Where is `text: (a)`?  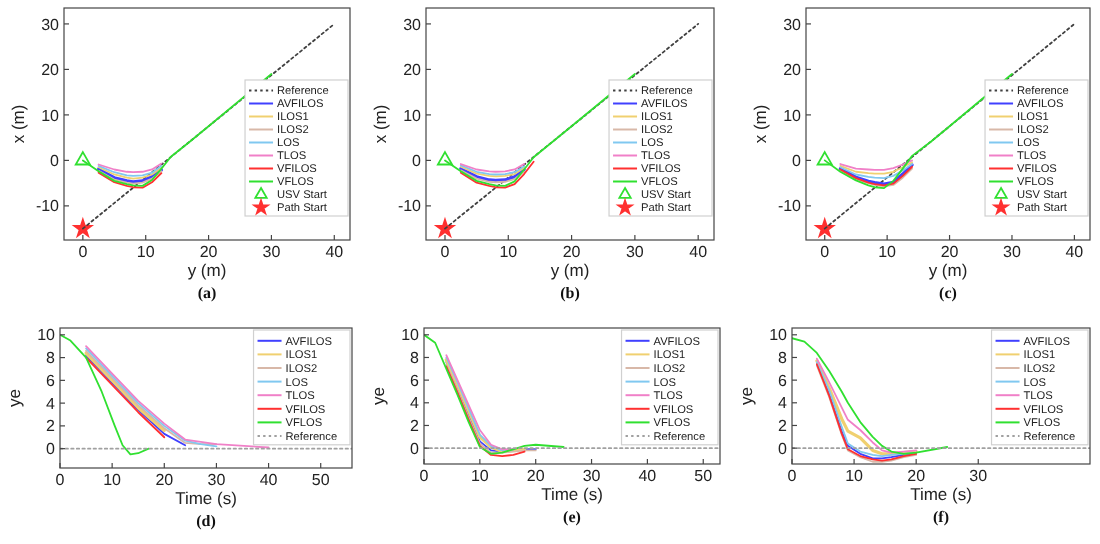 text: (a) is located at coordinates (207, 293).